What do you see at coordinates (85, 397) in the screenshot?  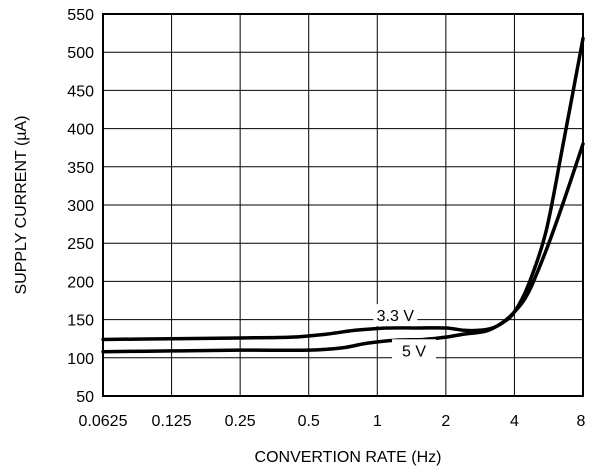 I see `y-tick-label: 50` at bounding box center [85, 397].